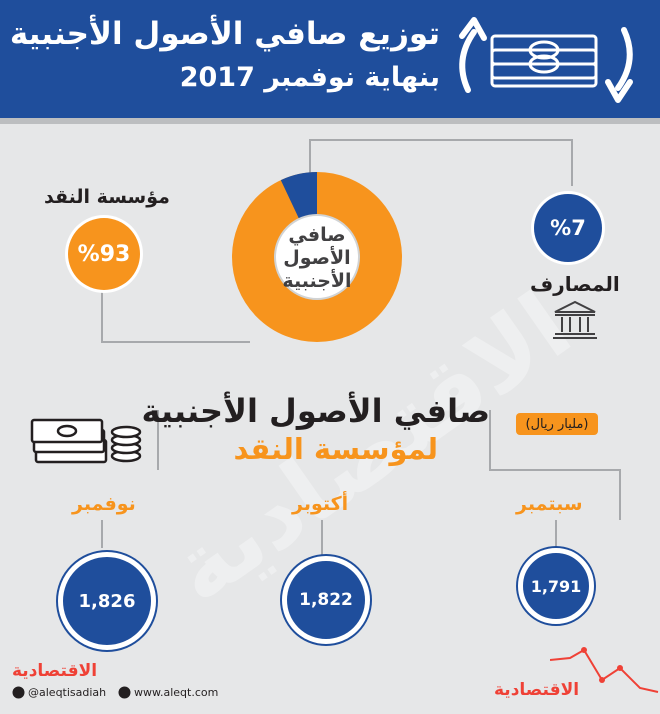 The width and height of the screenshot is (660, 714). I want to click on value-circle-october: 1,822, so click(326, 600).